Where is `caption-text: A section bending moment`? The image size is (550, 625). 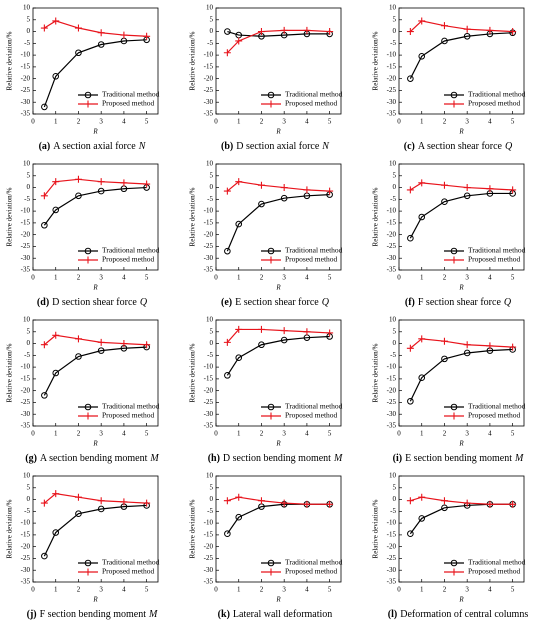
caption-text: A section bending moment is located at coordinates (94, 458).